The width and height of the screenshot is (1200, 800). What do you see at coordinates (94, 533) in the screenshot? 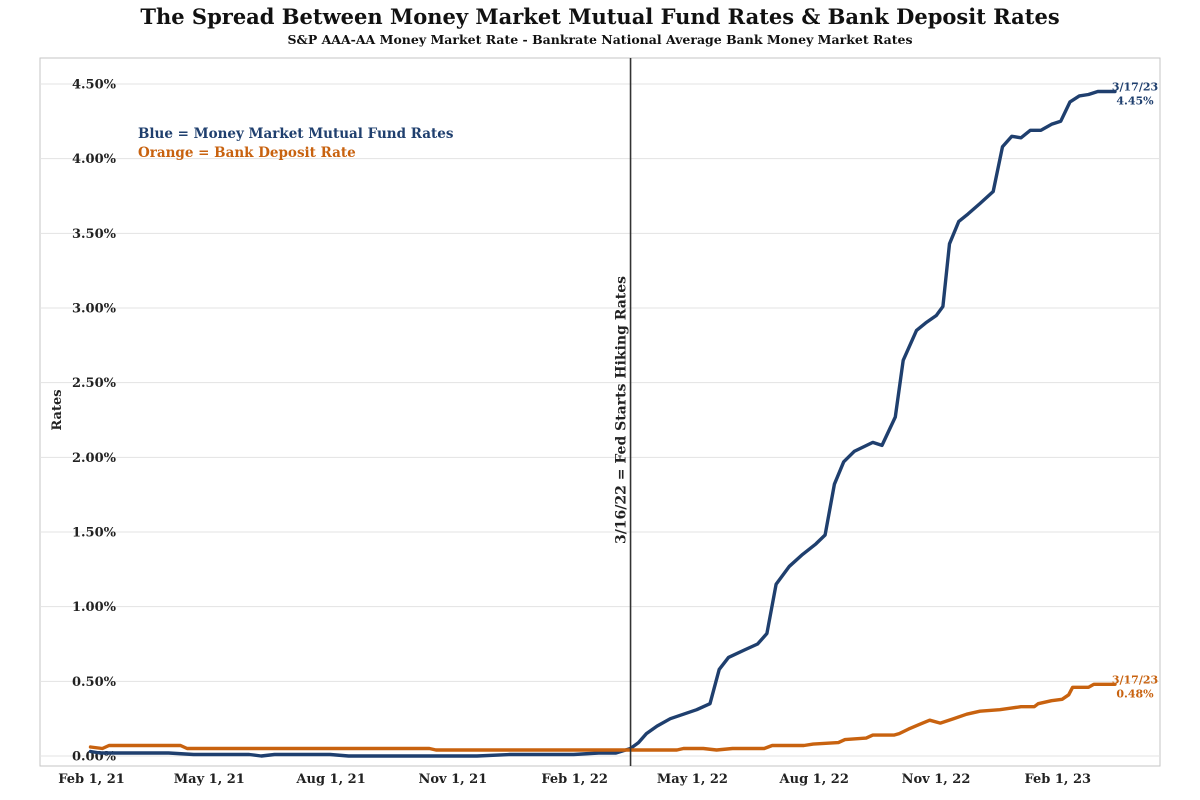
I see `y-tick-label: 1.50%` at bounding box center [94, 533].